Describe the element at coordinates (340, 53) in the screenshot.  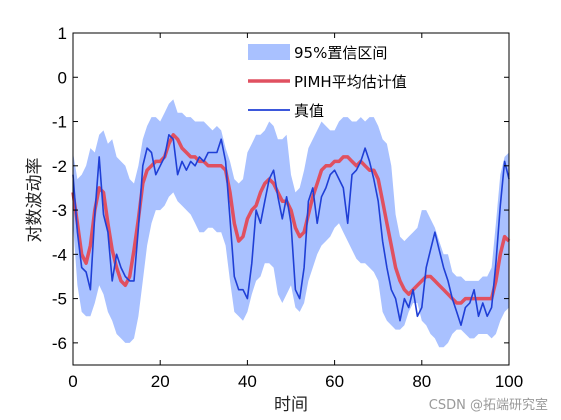
I see `legend-label: 95%置信区间` at that location.